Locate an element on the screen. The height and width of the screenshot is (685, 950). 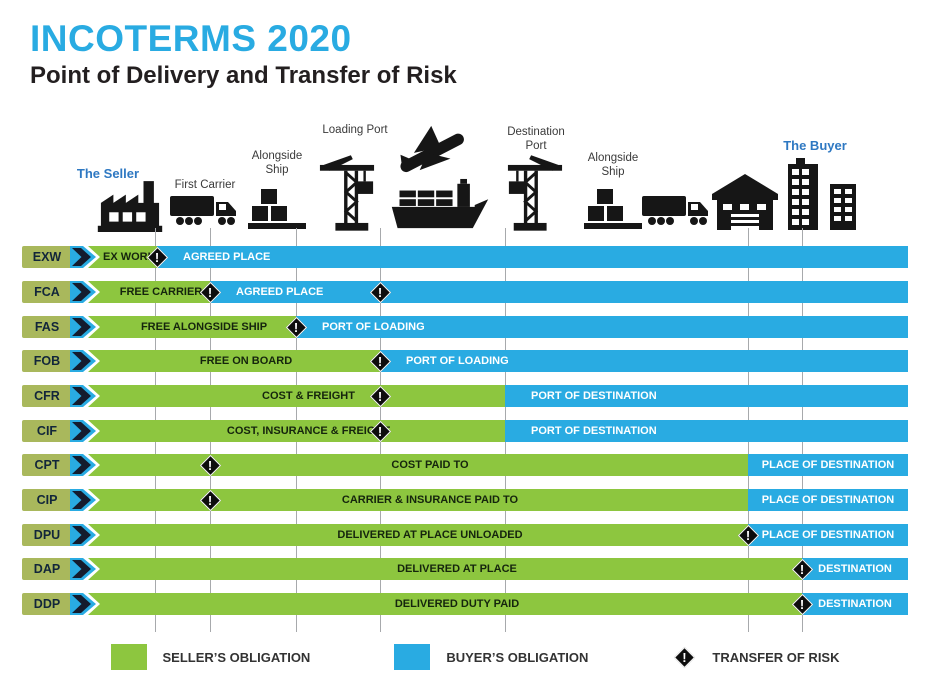
warehouse-icon is located at coordinates (745, 201).